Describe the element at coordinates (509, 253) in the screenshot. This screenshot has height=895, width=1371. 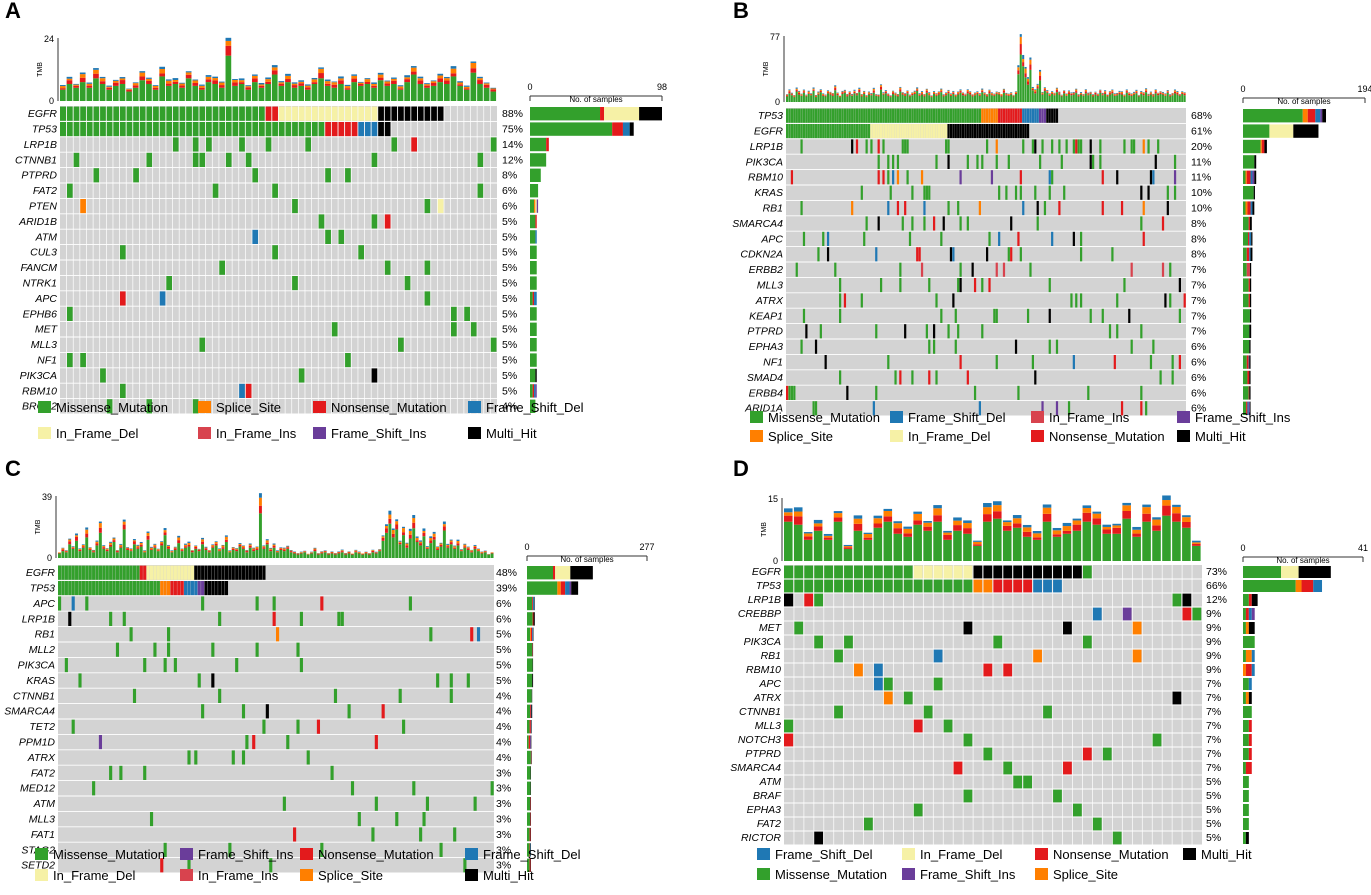
I see `gene-pct-cul3: 5%` at that location.